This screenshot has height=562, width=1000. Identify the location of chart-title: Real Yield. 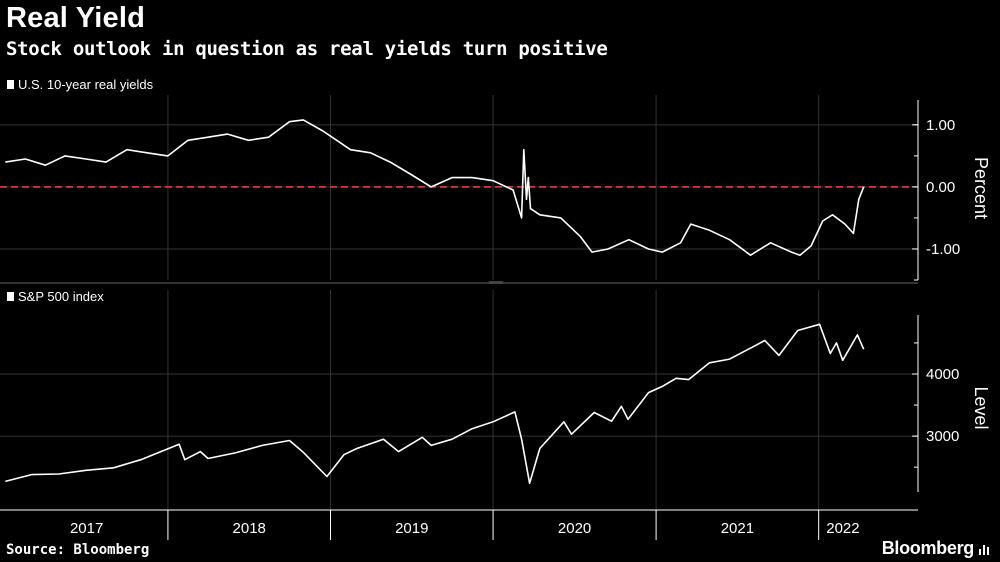
(76, 18).